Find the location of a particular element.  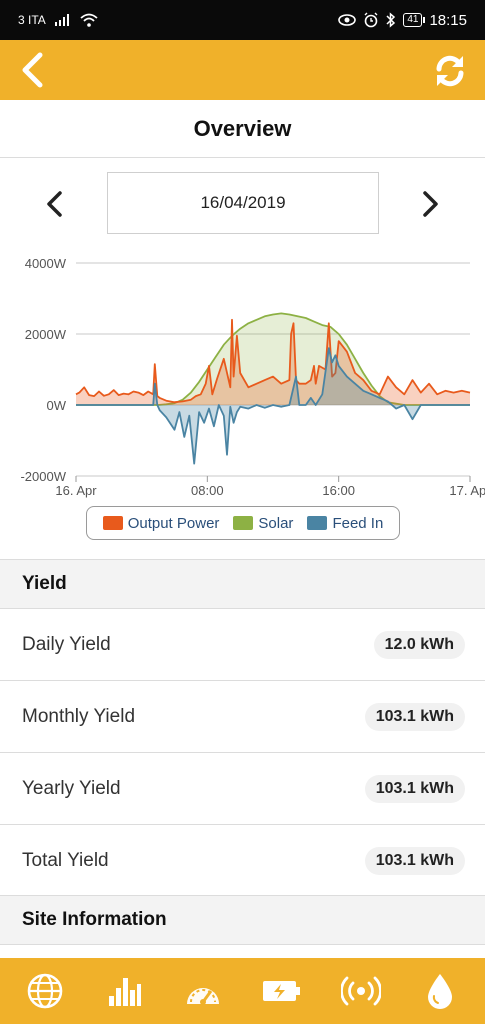

previous-day-button is located at coordinates (55, 204).